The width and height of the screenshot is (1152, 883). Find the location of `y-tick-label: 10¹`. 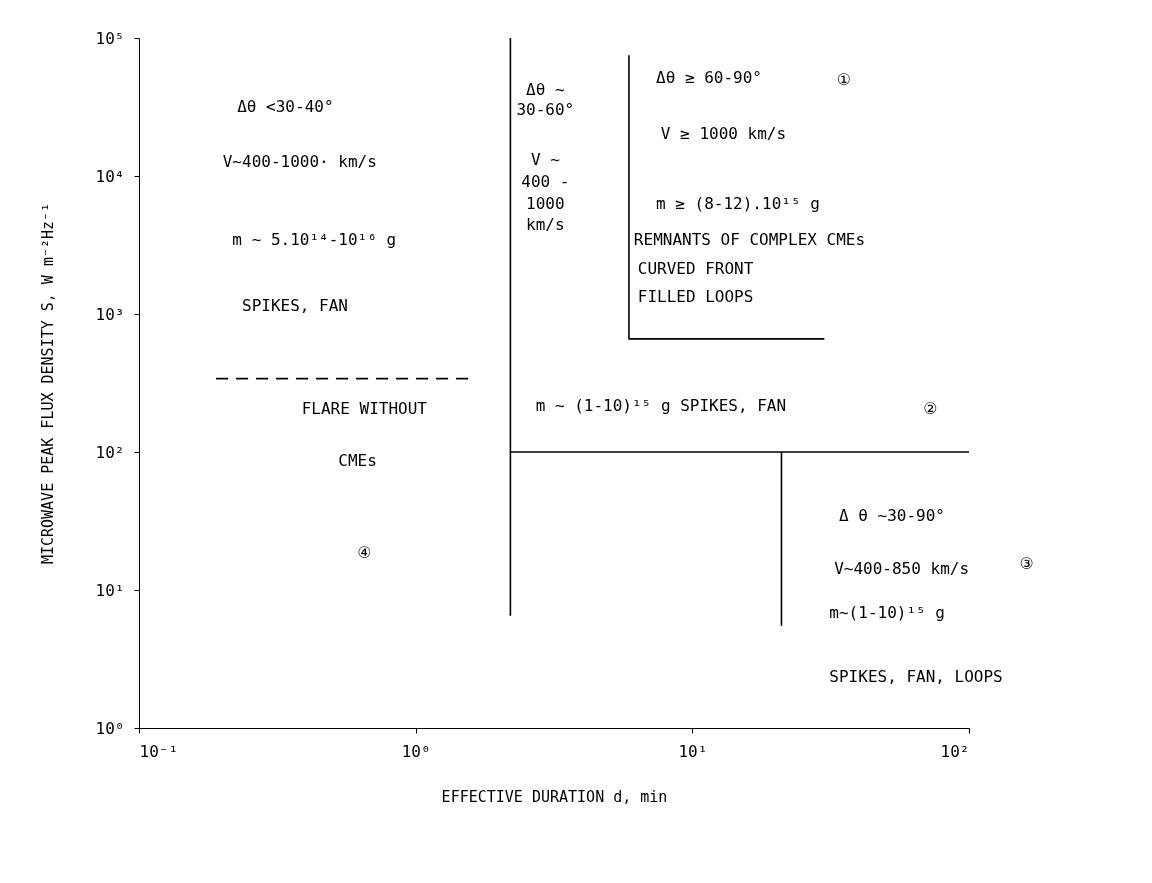

y-tick-label: 10¹ is located at coordinates (110, 590).